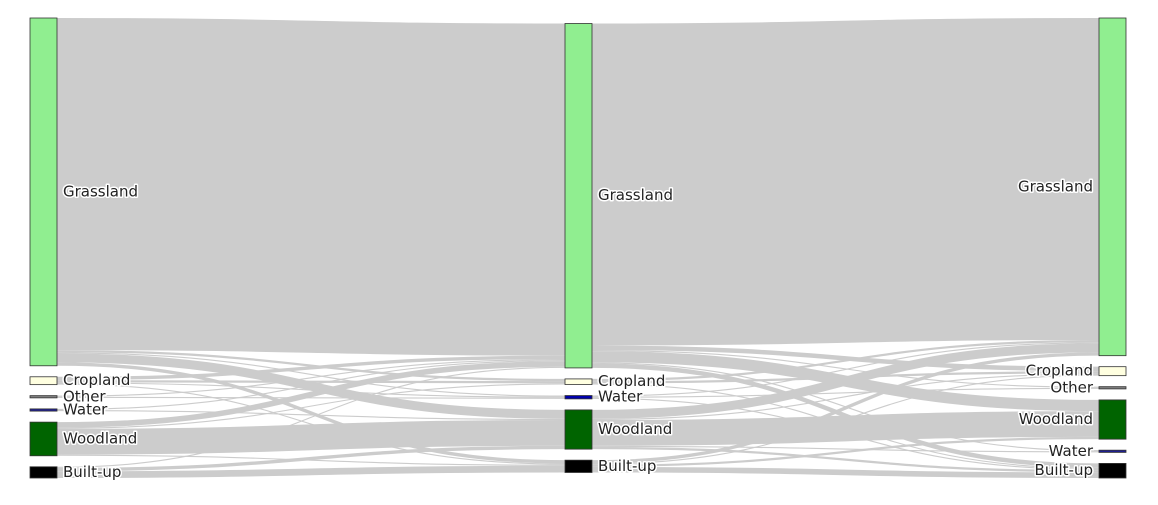  I want to click on link-woodland-to-cropland-c1, so click(845, 396).